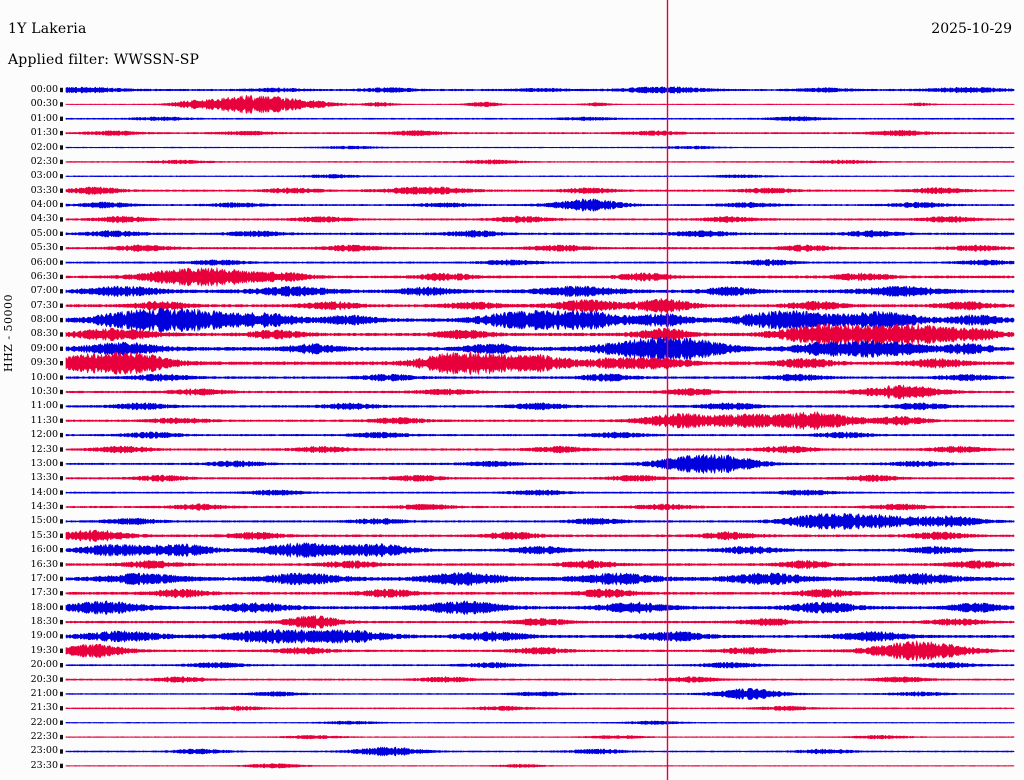  Describe the element at coordinates (44, 205) in the screenshot. I see `row-time-label: 04:00` at that location.